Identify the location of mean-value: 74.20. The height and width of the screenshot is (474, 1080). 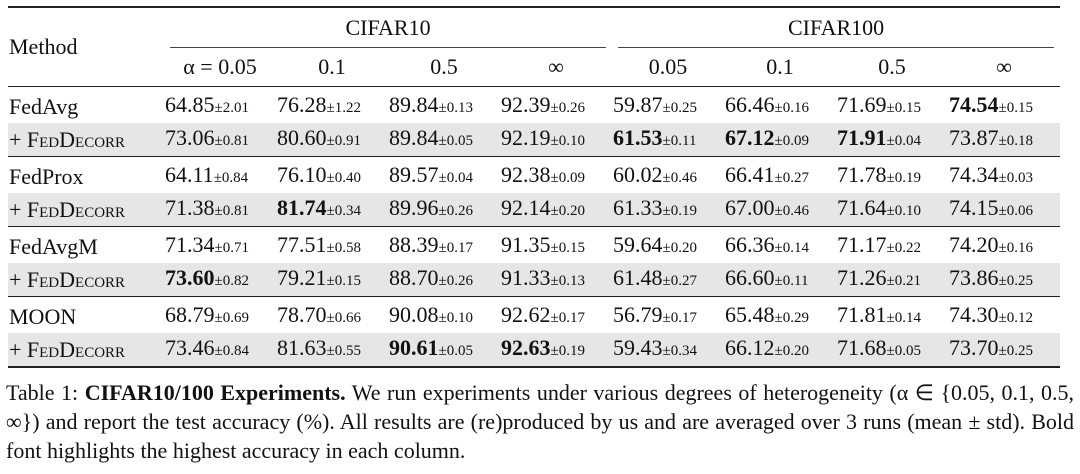
(974, 244).